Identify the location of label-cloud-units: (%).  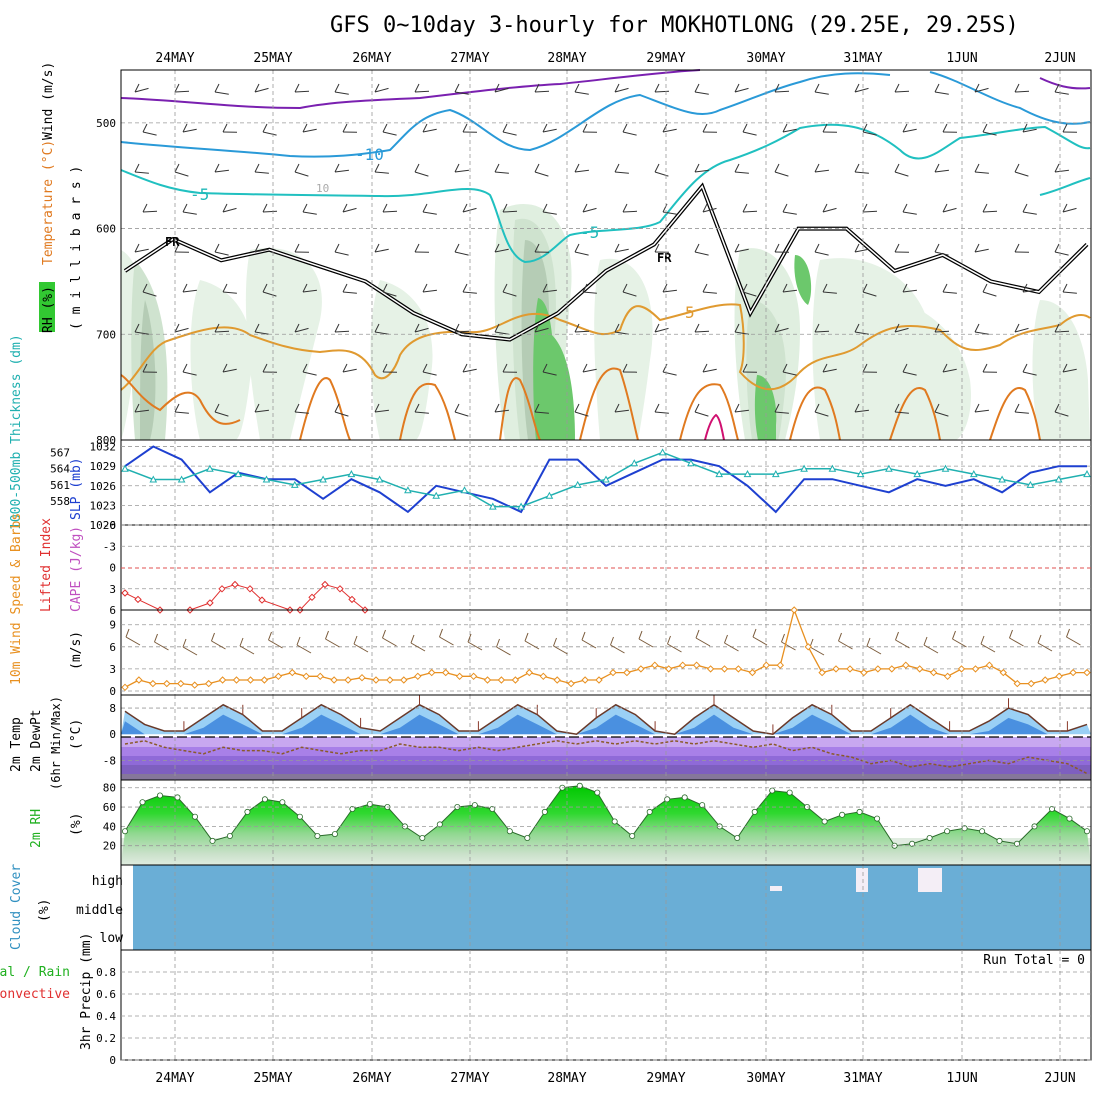
(44, 910).